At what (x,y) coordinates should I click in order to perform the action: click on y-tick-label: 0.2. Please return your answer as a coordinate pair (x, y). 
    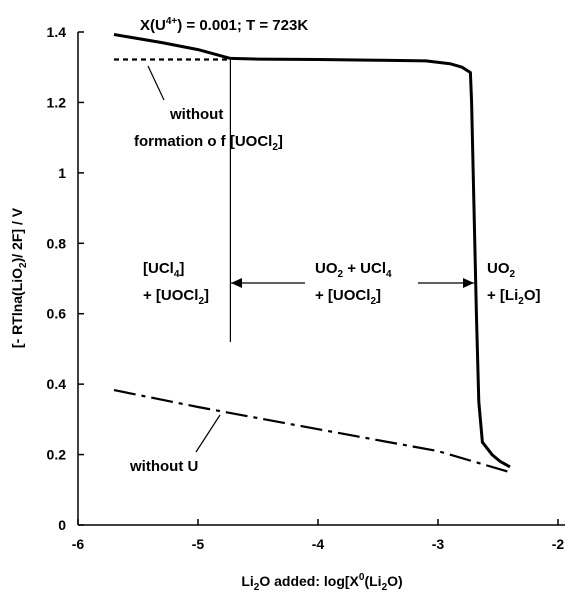
    Looking at the image, I should click on (57, 455).